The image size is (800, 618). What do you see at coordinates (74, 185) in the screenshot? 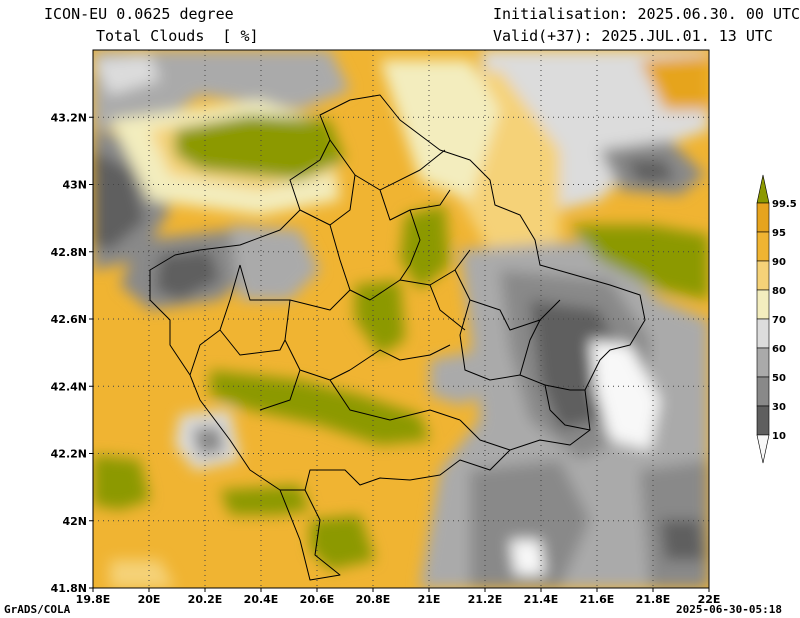
I see `lat-tick-label: 43N` at bounding box center [74, 185].